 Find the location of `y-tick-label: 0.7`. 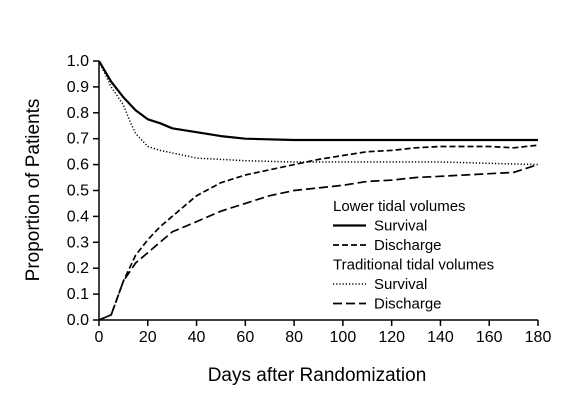

y-tick-label: 0.7 is located at coordinates (78, 139).